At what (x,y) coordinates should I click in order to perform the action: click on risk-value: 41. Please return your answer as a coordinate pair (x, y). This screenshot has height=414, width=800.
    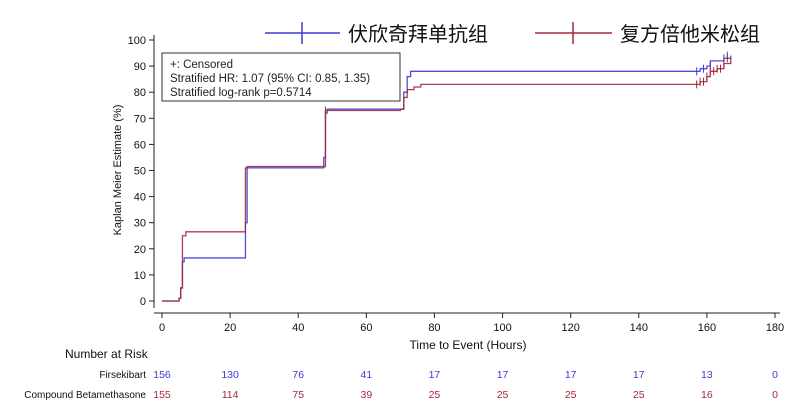
    Looking at the image, I should click on (366, 375).